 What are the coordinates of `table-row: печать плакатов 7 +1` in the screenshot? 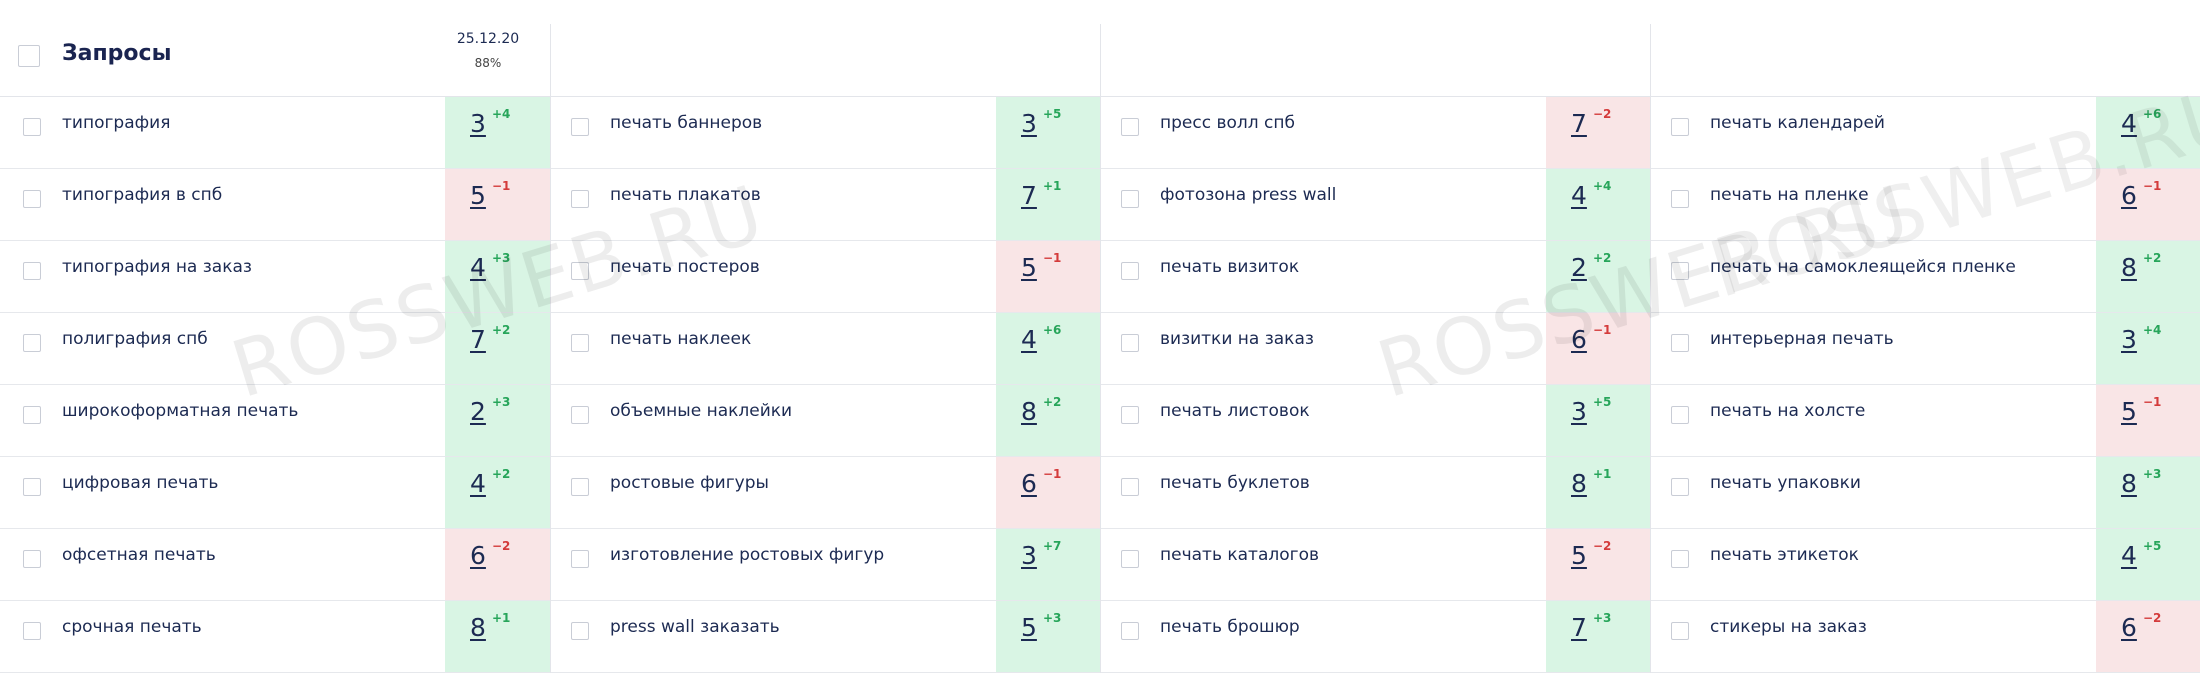 It's located at (826, 205).